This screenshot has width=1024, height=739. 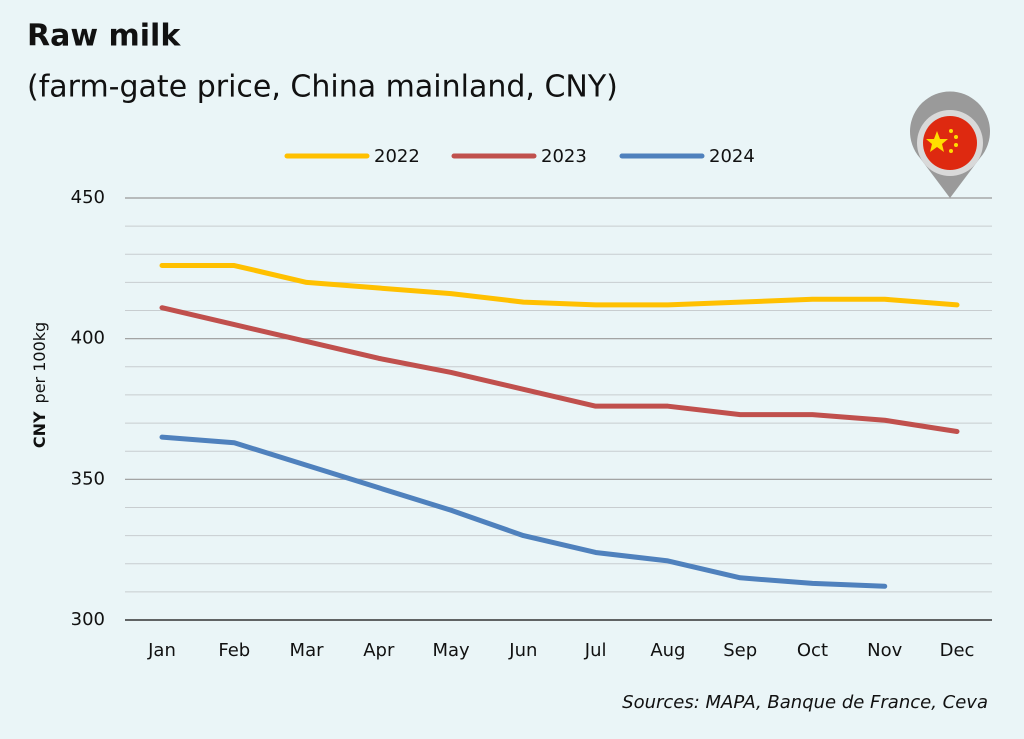 I want to click on x-tick-label: Oct, so click(x=812, y=650).